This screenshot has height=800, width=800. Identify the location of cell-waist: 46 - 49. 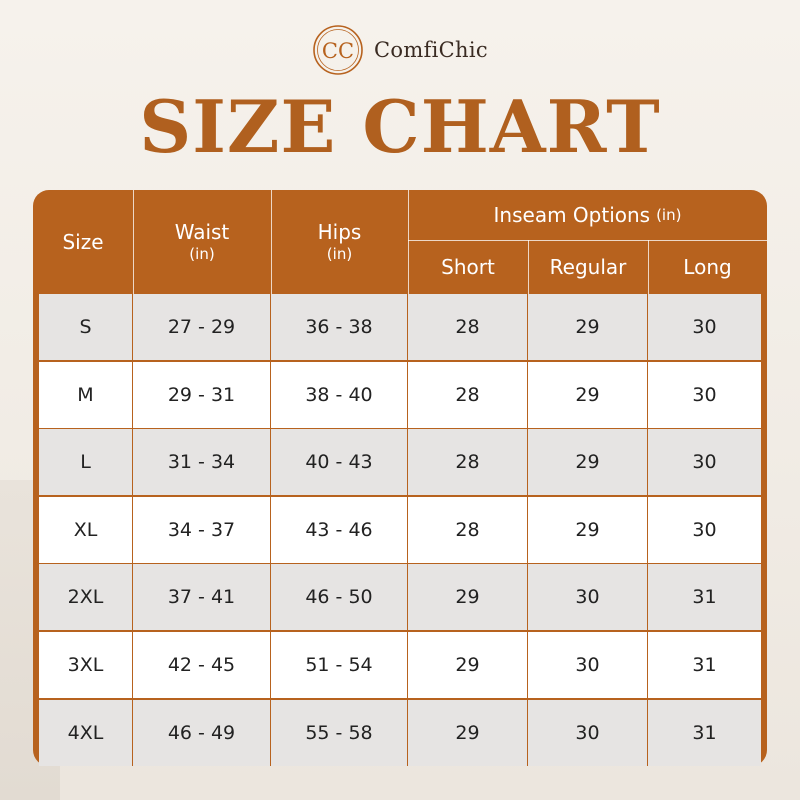
(202, 732).